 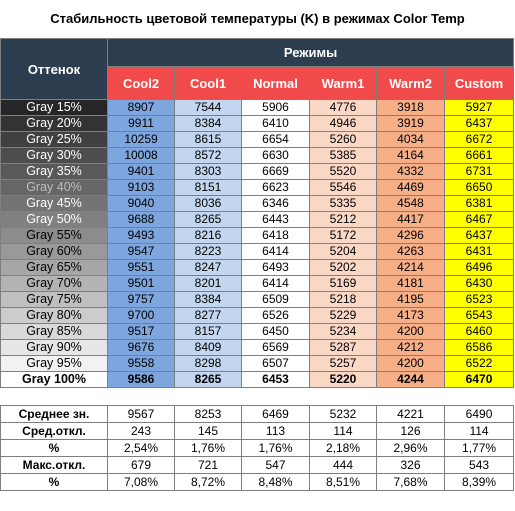 What do you see at coordinates (479, 219) in the screenshot?
I see `value-cell-custom: 6467` at bounding box center [479, 219].